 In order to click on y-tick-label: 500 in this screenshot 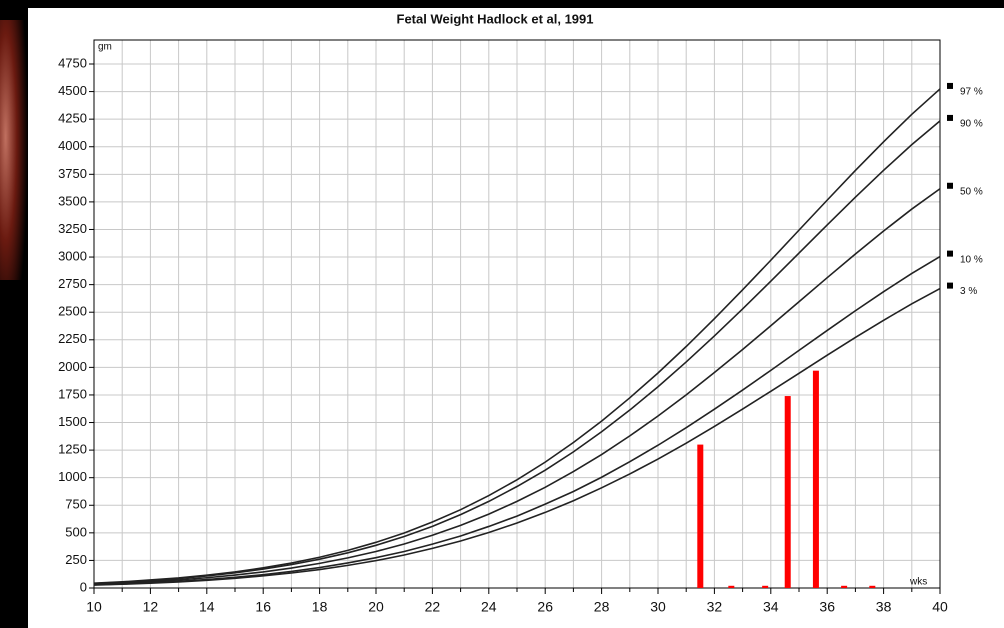, I will do `click(76, 531)`.